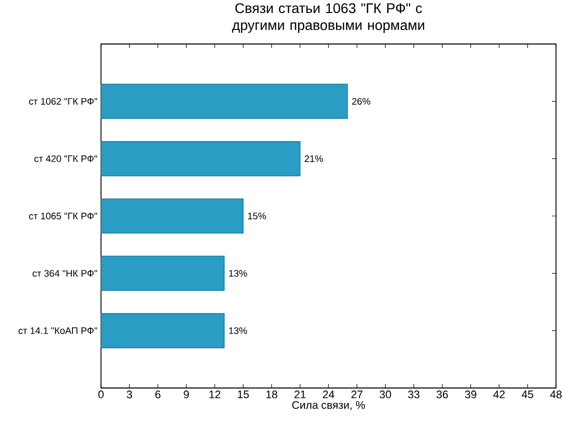 This screenshot has height=432, width=576. What do you see at coordinates (328, 394) in the screenshot?
I see `x-tick-label: 24` at bounding box center [328, 394].